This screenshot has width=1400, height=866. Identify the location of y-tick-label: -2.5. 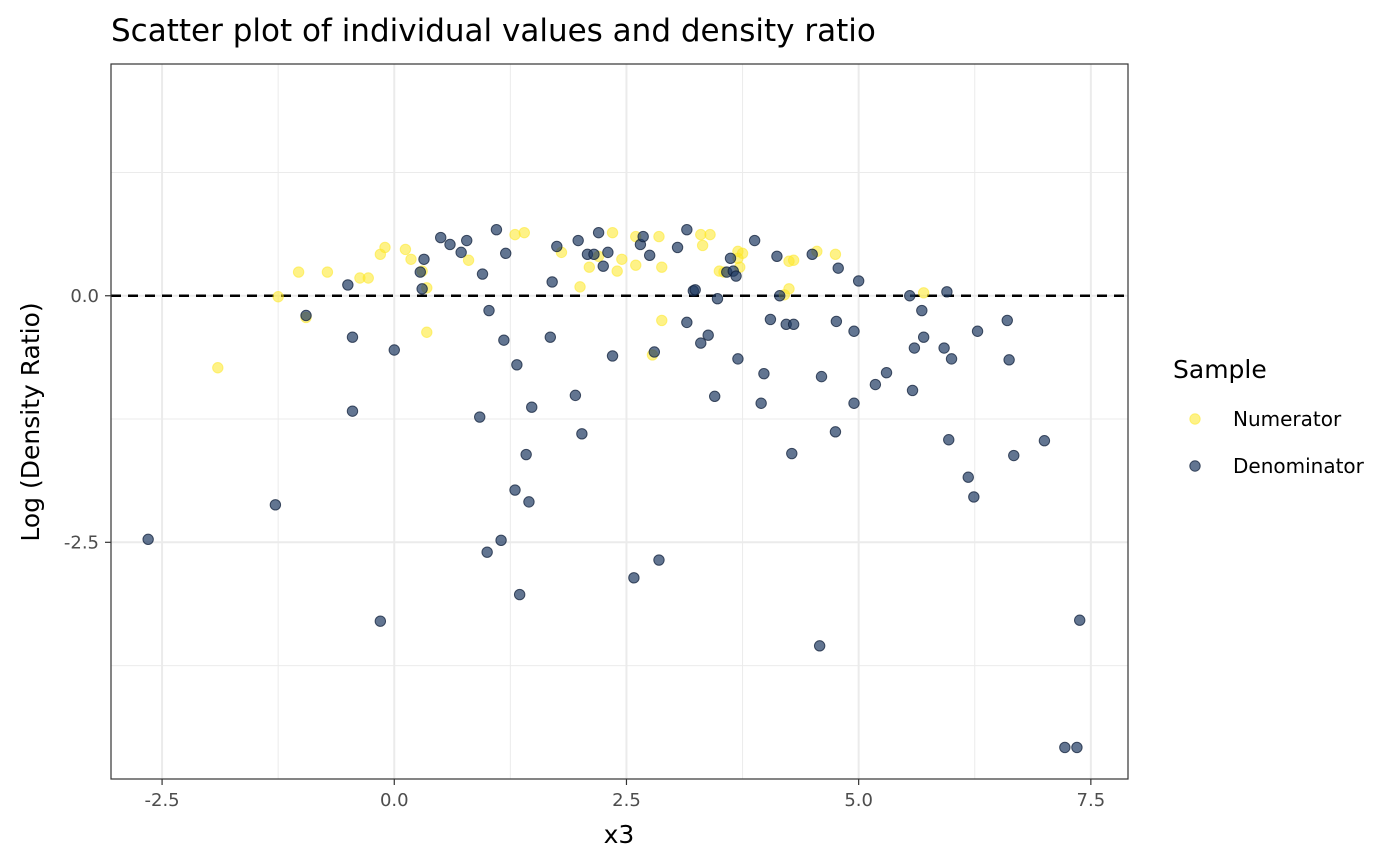
(81, 542).